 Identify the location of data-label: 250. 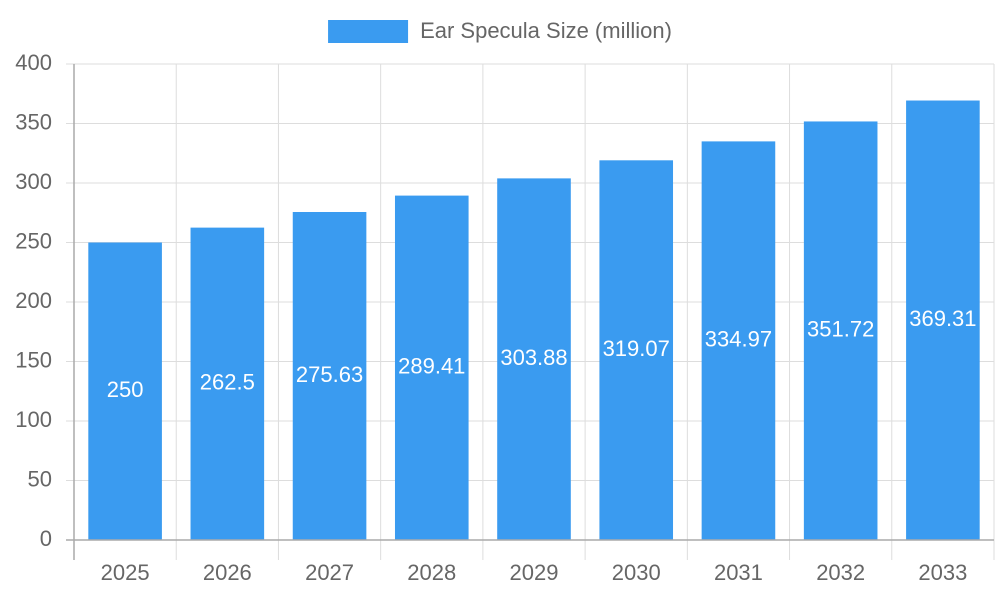
(125, 389).